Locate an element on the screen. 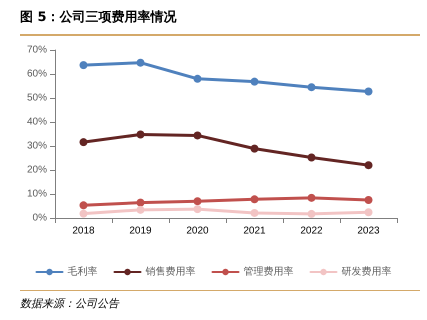 This screenshot has height=320, width=427. legend-label: 毛利率 is located at coordinates (83, 272).